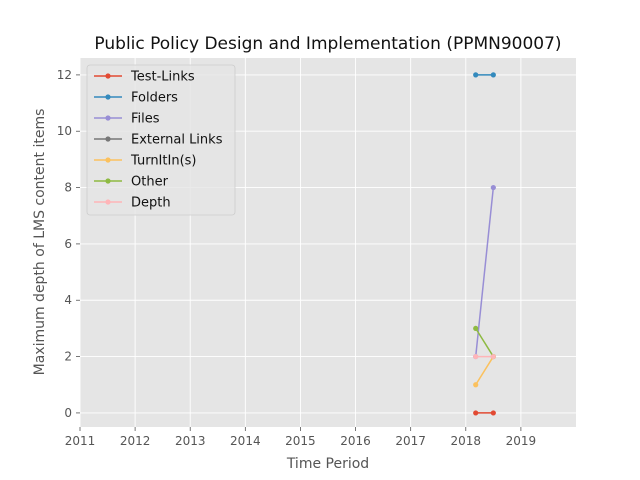 The image size is (640, 480). What do you see at coordinates (108, 202) in the screenshot?
I see `legend-marker-depth` at bounding box center [108, 202].